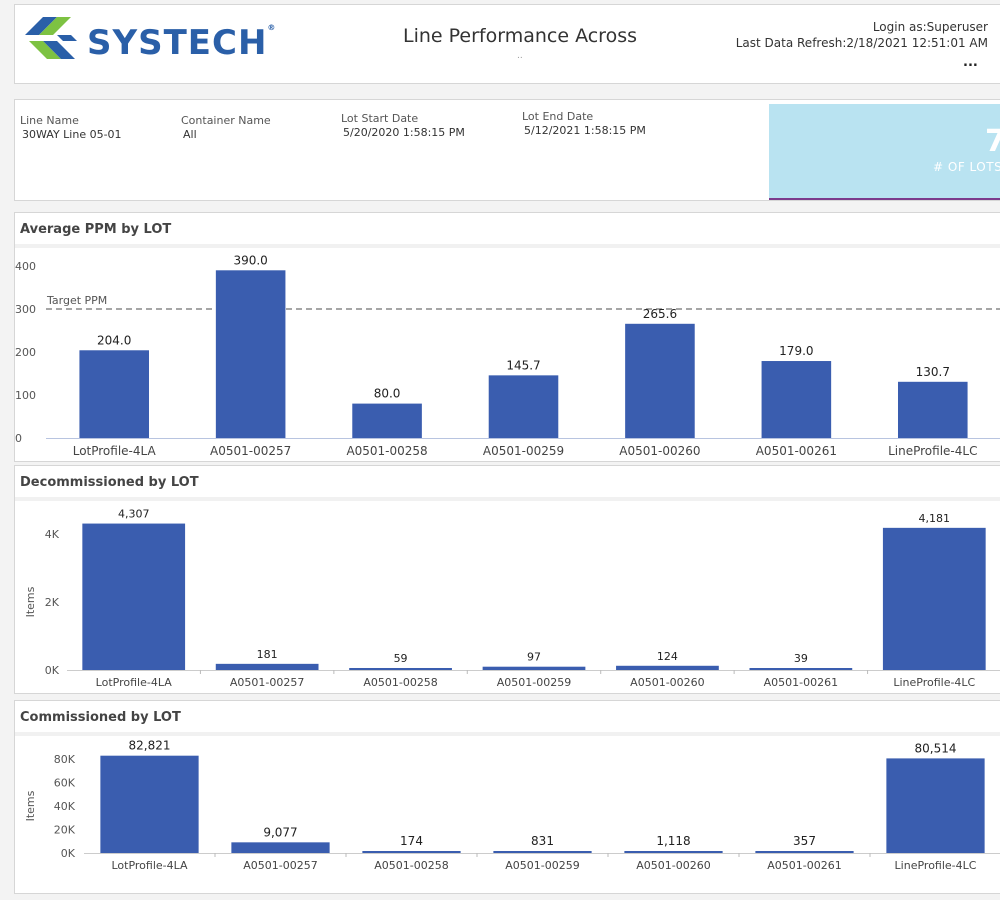 This screenshot has height=900, width=1000. Describe the element at coordinates (114, 340) in the screenshot. I see `data-label: 204.0` at that location.